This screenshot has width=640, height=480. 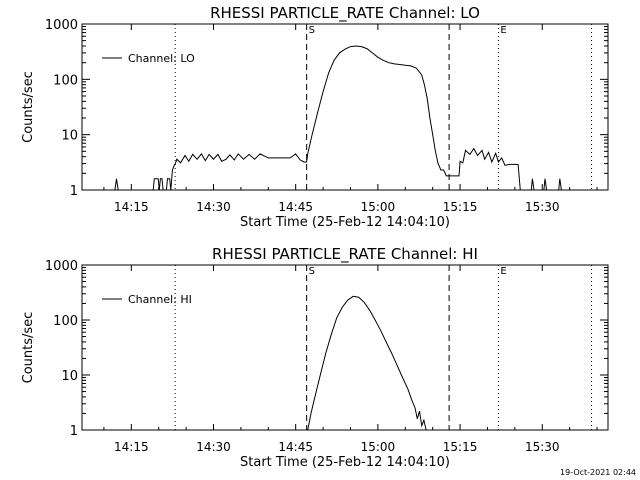 What do you see at coordinates (345, 13) in the screenshot?
I see `chart-title: RHESSI PARTICLE_RATE Channel: LO` at bounding box center [345, 13].